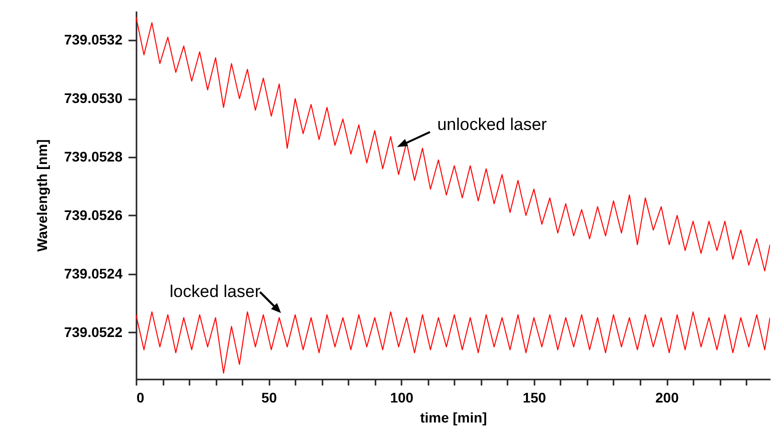 This screenshot has width=771, height=441. I want to click on y-tick-label: 739.0522, so click(93, 332).